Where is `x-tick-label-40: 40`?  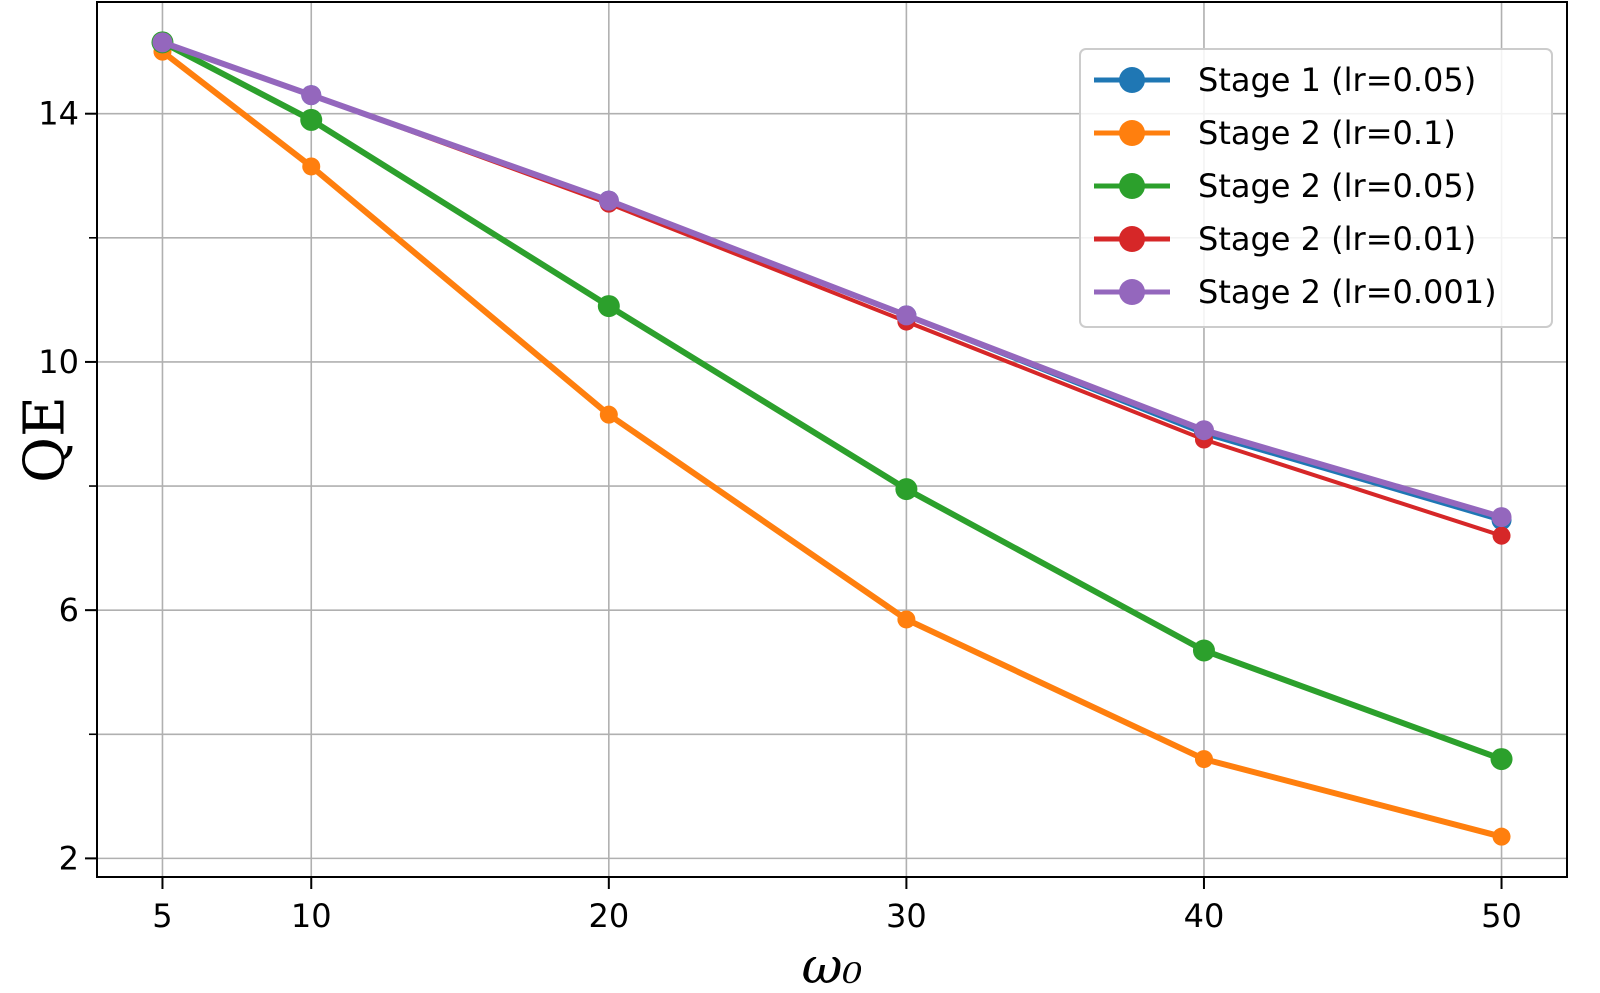 x-tick-label-40: 40 is located at coordinates (1204, 916).